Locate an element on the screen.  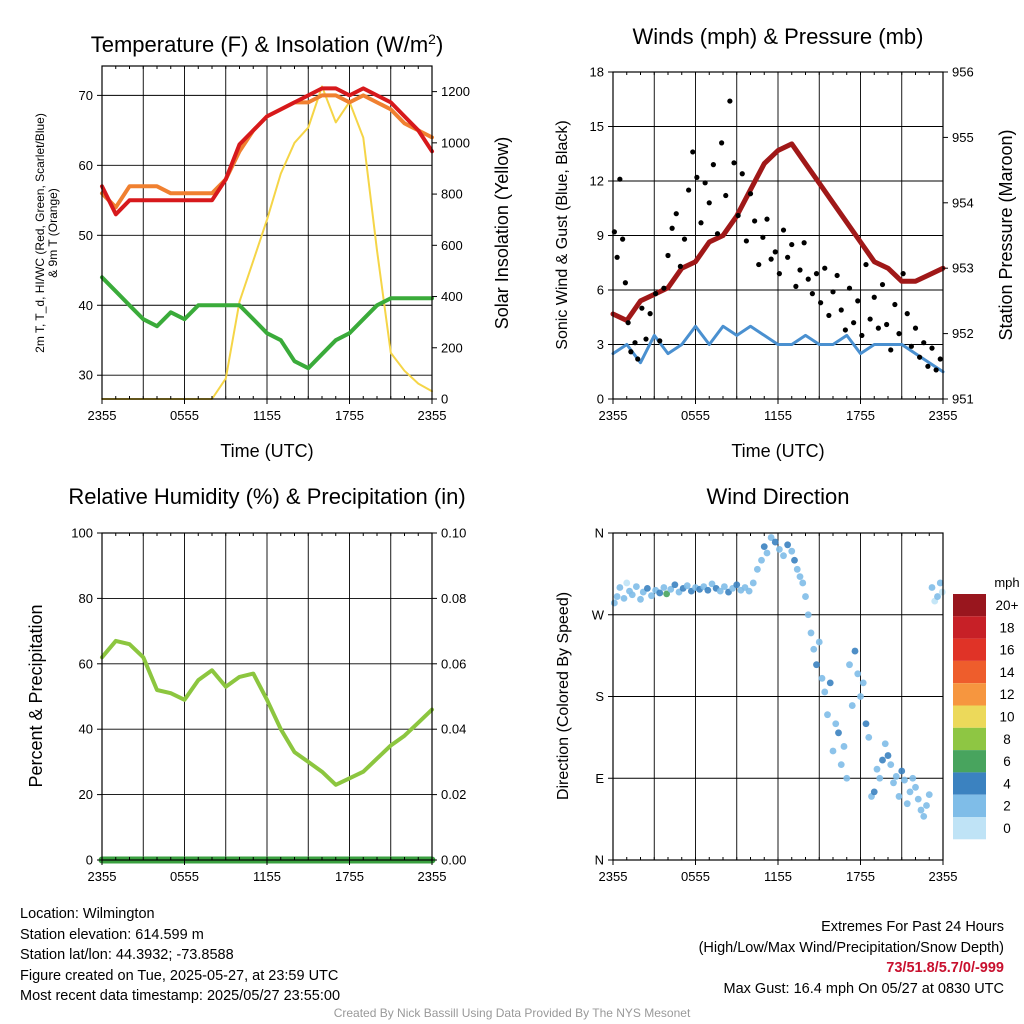
y2-tick-label: 200 is located at coordinates (452, 347).